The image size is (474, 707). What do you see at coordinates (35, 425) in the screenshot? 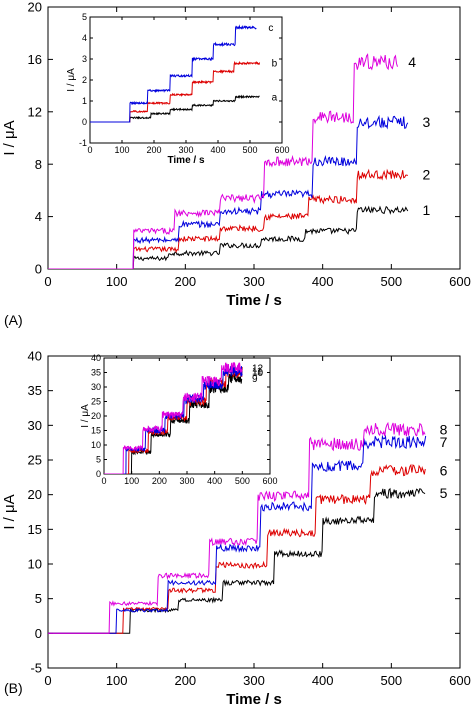
I see `main-y-tick-label: 30` at bounding box center [35, 425].